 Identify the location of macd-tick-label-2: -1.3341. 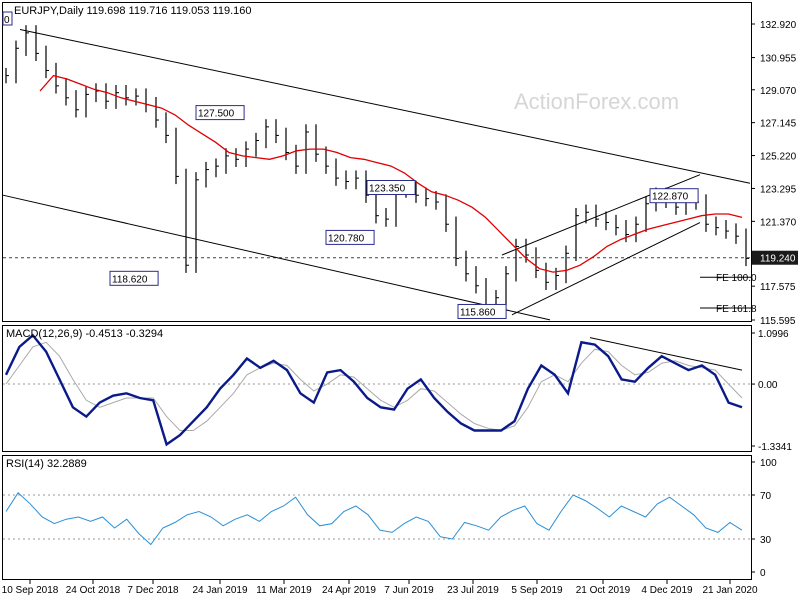
(775, 447).